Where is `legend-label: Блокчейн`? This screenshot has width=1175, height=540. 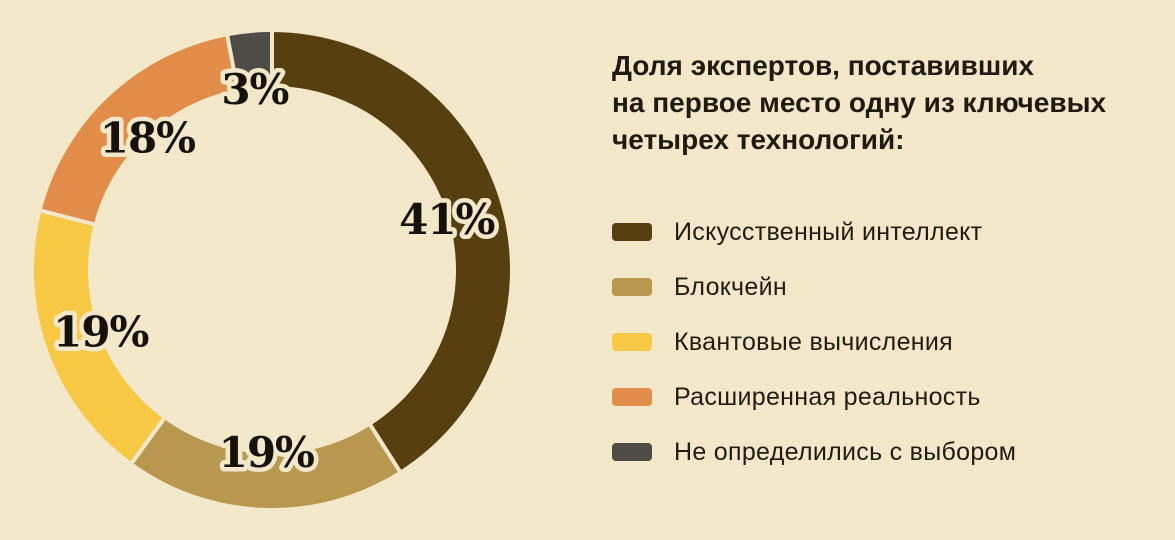 legend-label: Блокчейн is located at coordinates (730, 286).